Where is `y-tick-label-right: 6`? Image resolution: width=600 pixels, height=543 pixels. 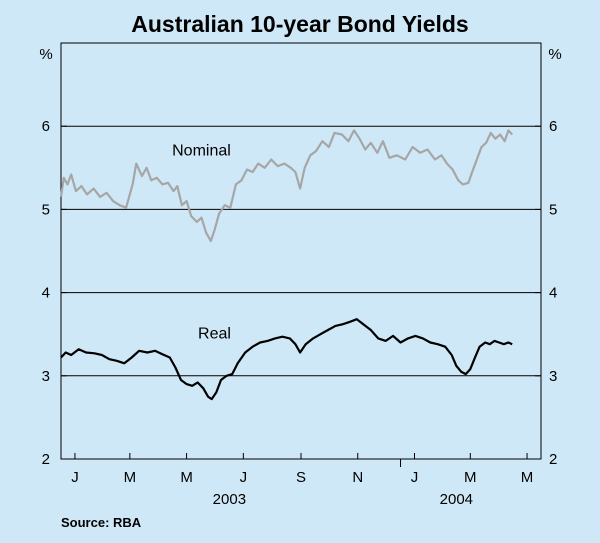 y-tick-label-right: 6 is located at coordinates (553, 126).